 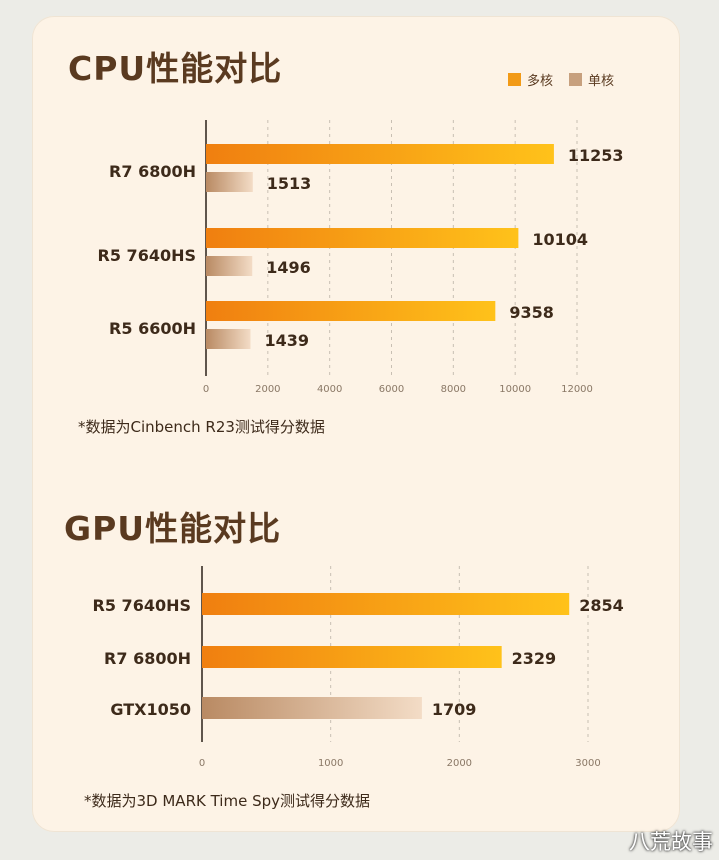 I want to click on legend-item-multi-core: 多核, so click(x=530, y=79).